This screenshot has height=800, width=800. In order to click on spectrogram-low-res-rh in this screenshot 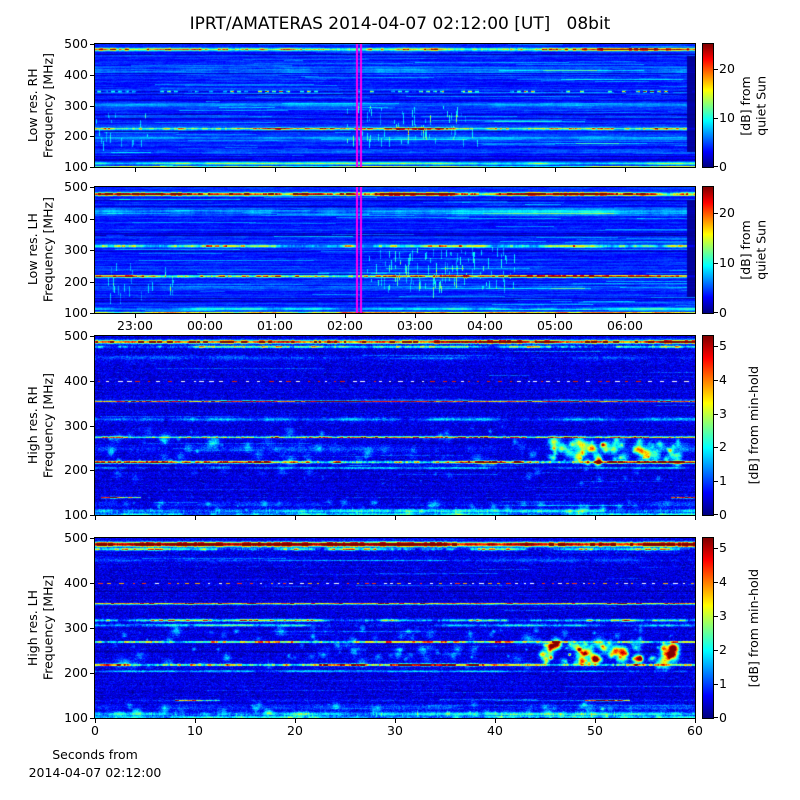, I will do `click(395, 105)`.